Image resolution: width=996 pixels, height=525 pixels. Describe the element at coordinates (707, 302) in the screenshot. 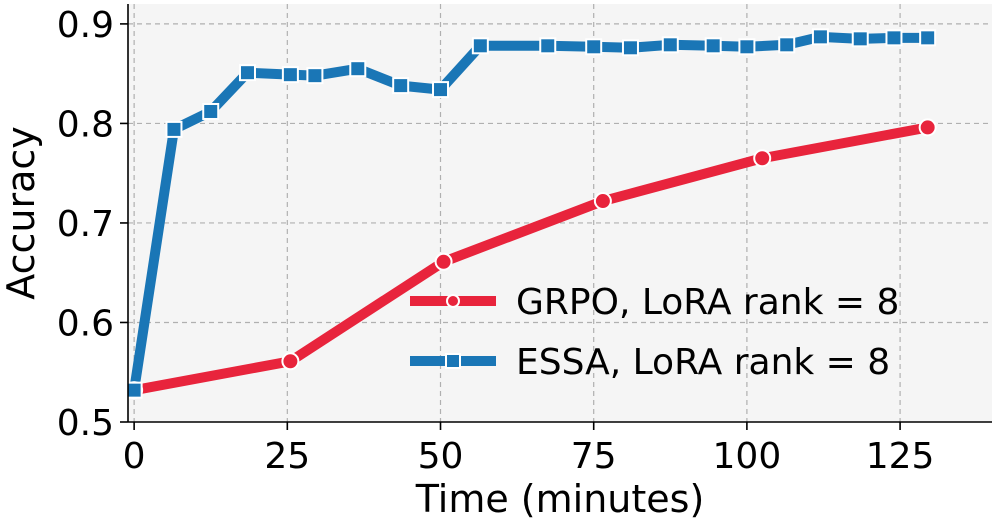

I see `legend-label-grpo: GRPO, LoRA rank = 8` at that location.